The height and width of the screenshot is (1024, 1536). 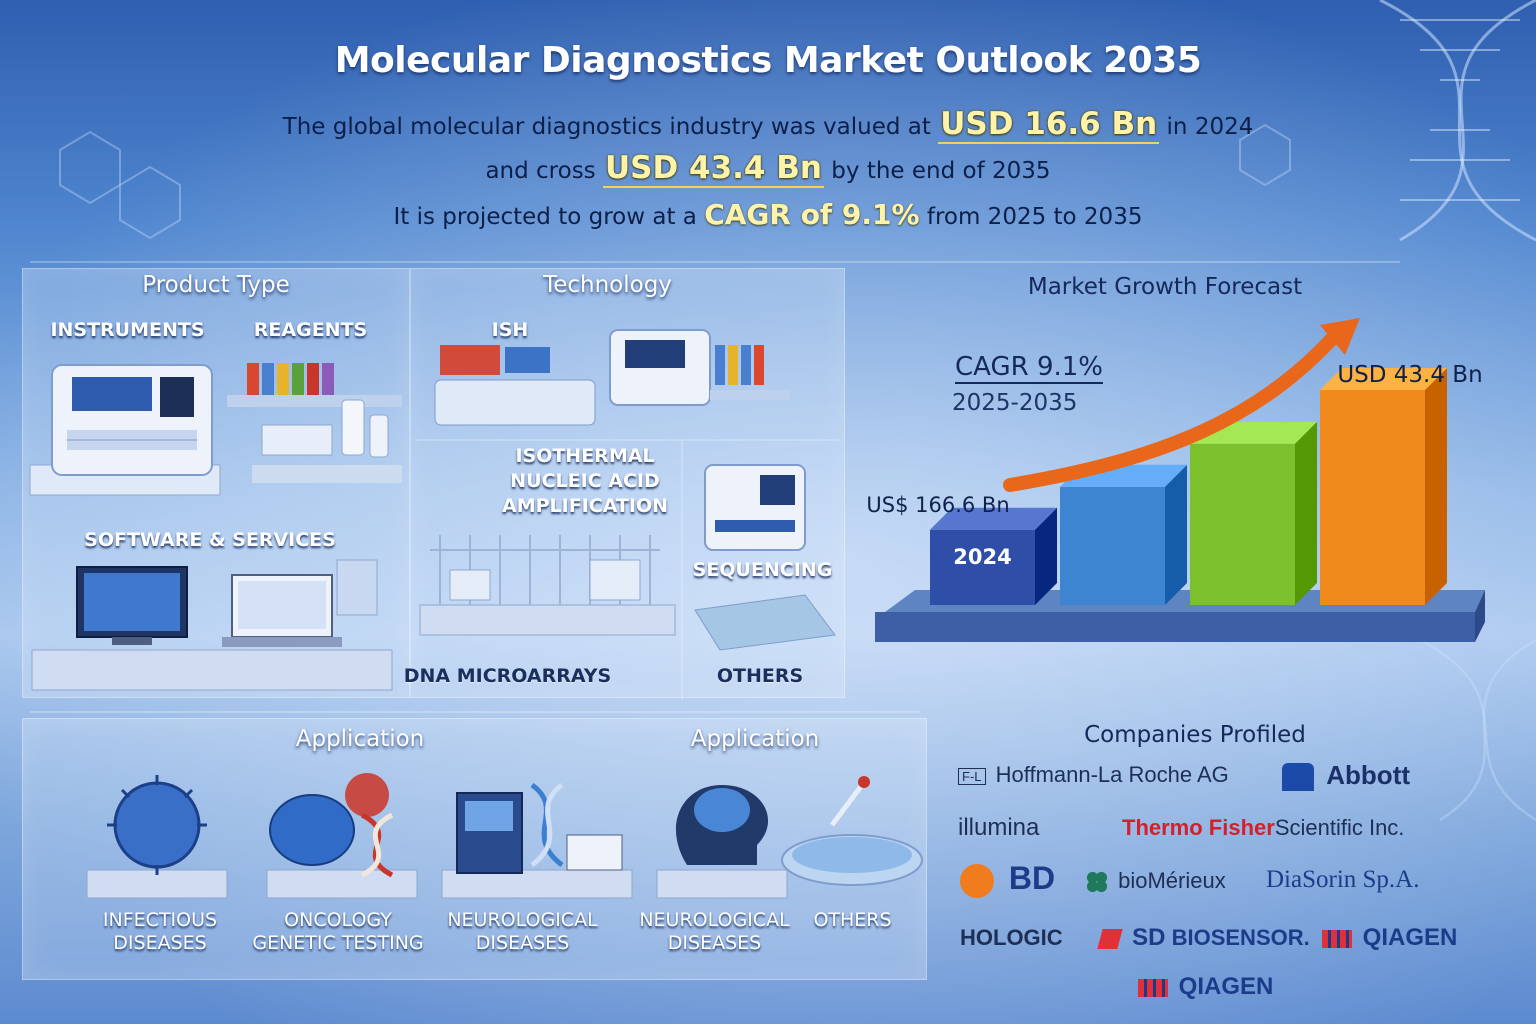 What do you see at coordinates (160, 943) in the screenshot?
I see `app-infectious-line-2: DISEASES` at bounding box center [160, 943].